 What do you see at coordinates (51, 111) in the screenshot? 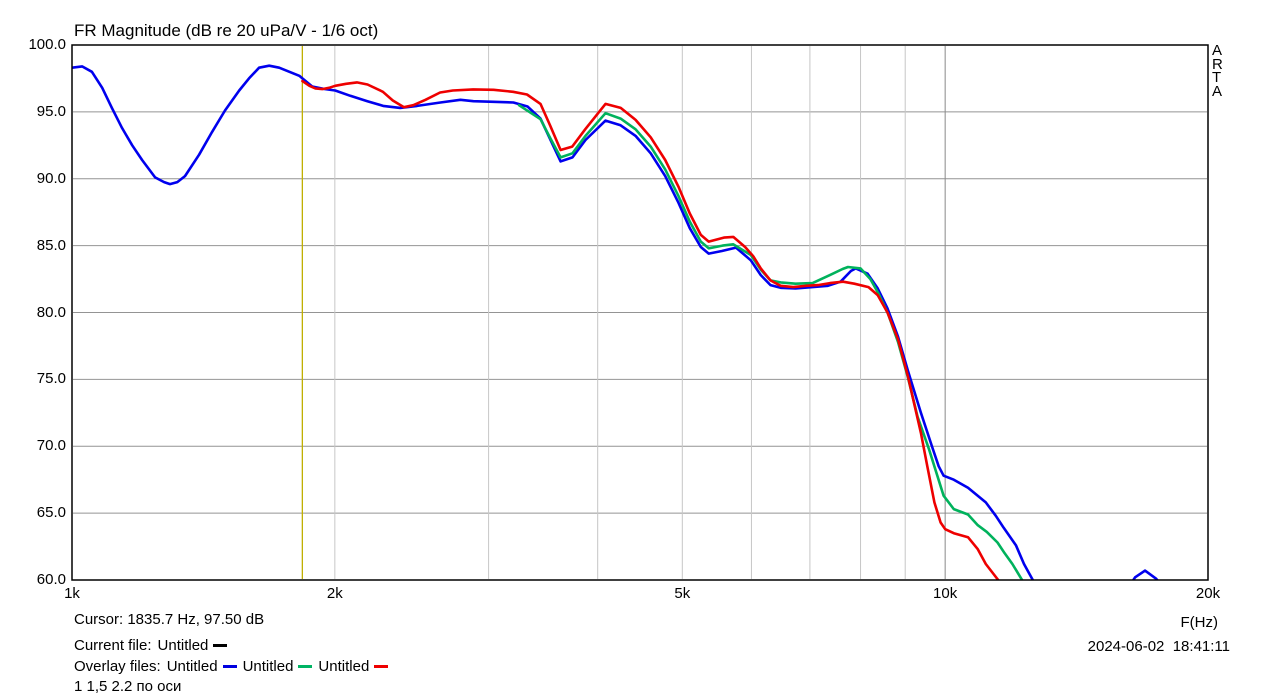
I see `y-axis-tick-label: 95.0` at bounding box center [51, 111].